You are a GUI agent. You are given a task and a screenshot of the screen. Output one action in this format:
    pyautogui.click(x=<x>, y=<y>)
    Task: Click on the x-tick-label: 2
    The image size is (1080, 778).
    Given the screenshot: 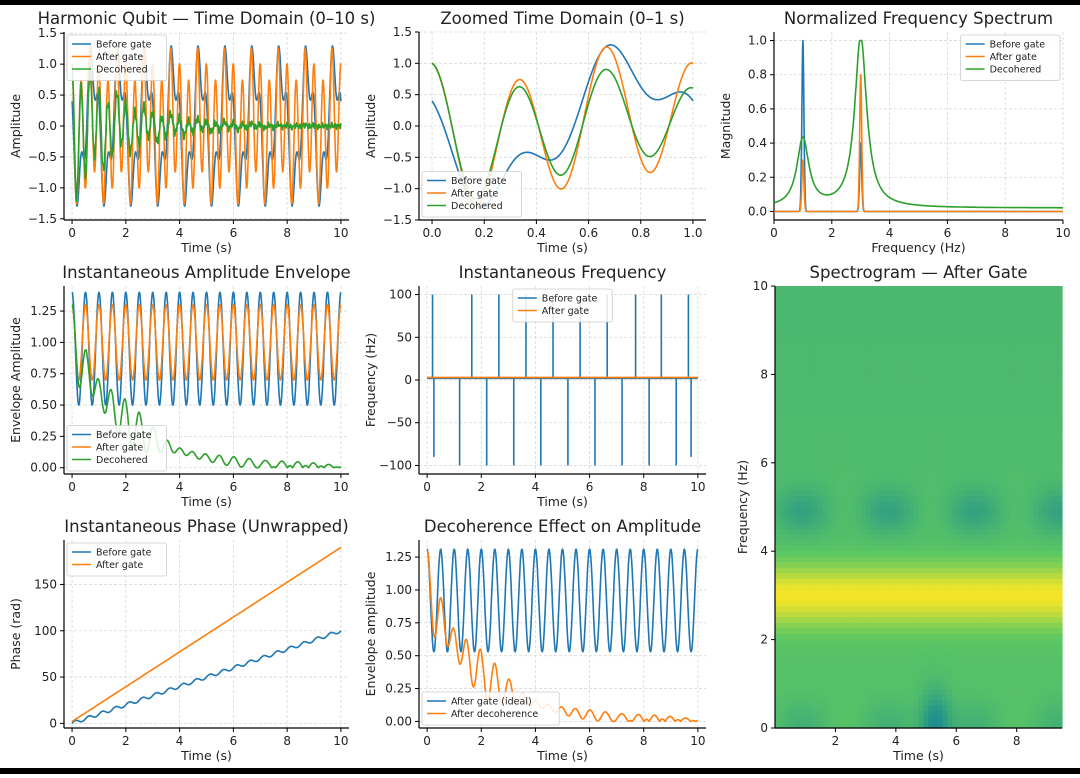 What is the action you would take?
    pyautogui.click(x=481, y=487)
    